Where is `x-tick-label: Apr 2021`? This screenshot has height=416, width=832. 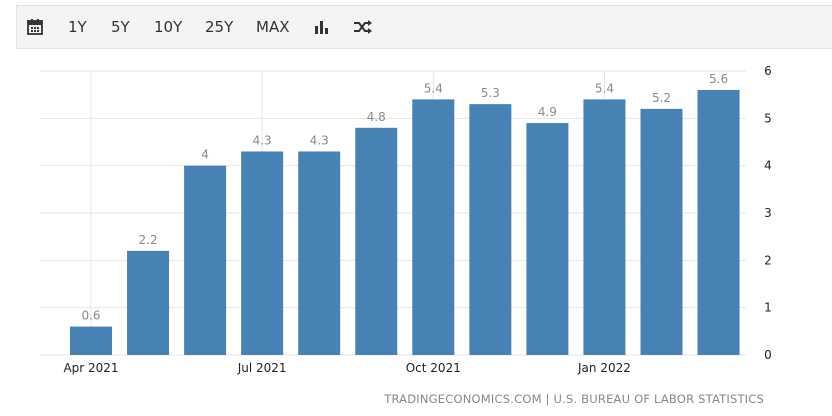
x-tick-label: Apr 2021 is located at coordinates (90, 368).